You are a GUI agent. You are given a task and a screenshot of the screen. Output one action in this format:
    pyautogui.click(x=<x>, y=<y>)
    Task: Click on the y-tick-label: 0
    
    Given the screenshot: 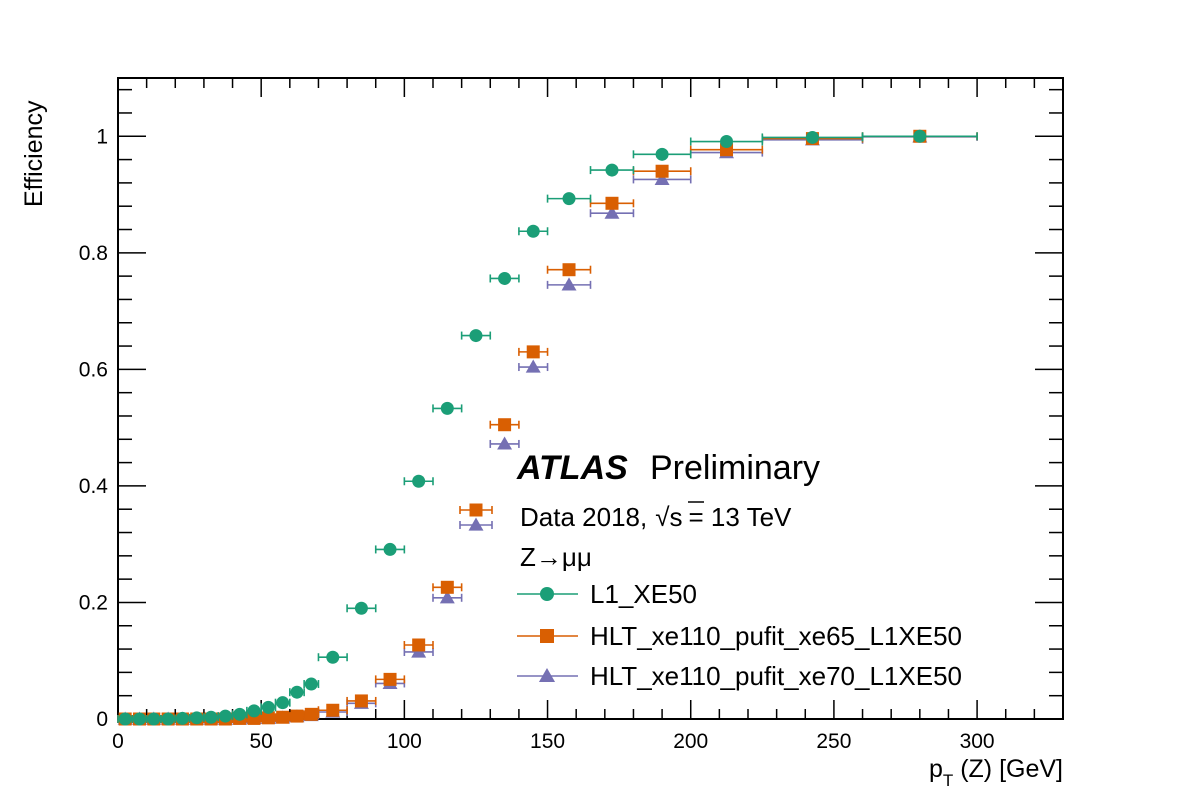 What is the action you would take?
    pyautogui.click(x=102, y=719)
    